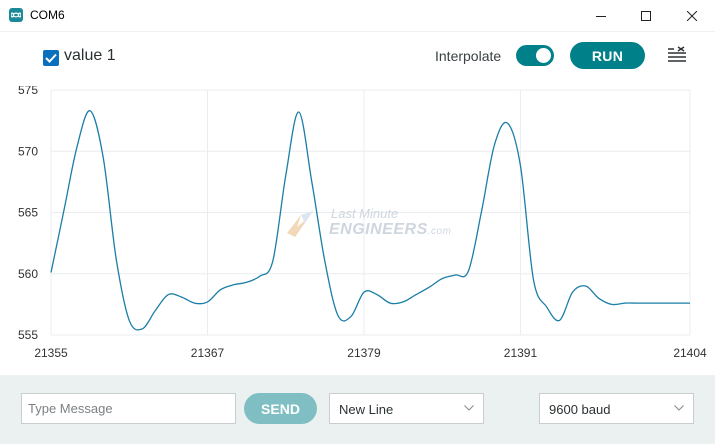 This screenshot has height=444, width=715. I want to click on interpolate-toggle, so click(535, 55).